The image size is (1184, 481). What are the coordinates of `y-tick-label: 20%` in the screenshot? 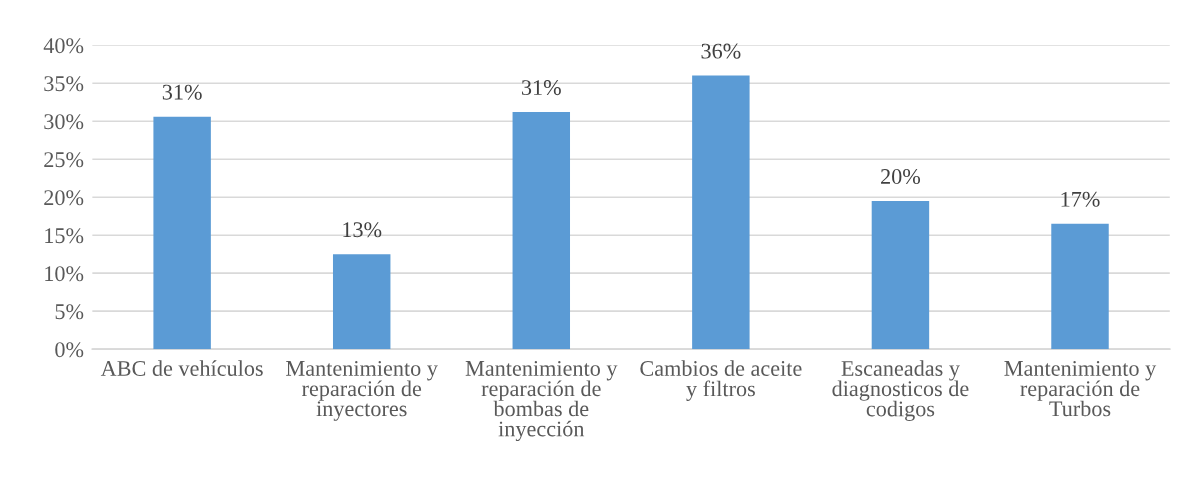 It's located at (64, 198).